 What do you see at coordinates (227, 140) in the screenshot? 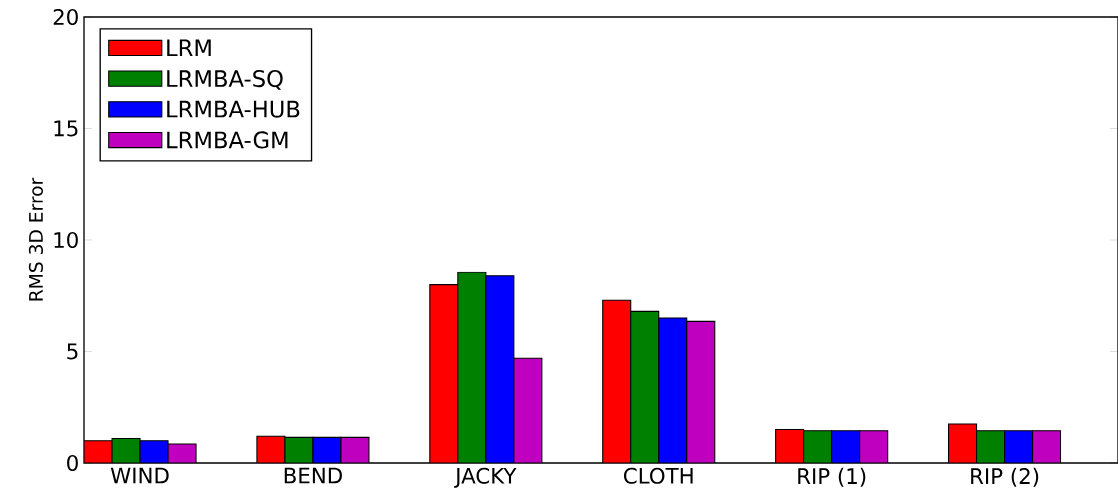
I see `legend-label: LRMBA-GM` at bounding box center [227, 140].